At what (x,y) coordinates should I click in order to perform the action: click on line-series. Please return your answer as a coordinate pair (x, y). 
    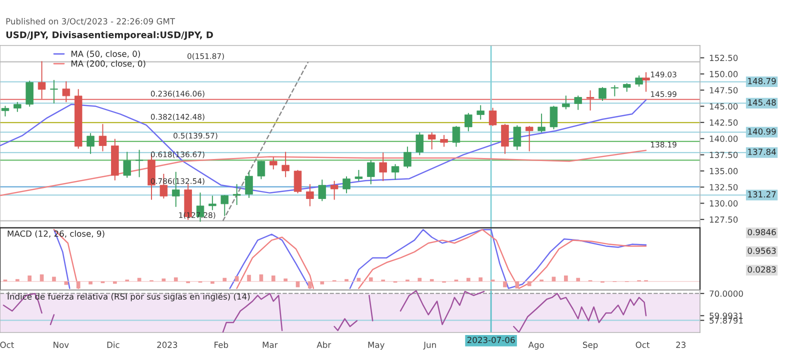
    Looking at the image, I should click on (323, 173).